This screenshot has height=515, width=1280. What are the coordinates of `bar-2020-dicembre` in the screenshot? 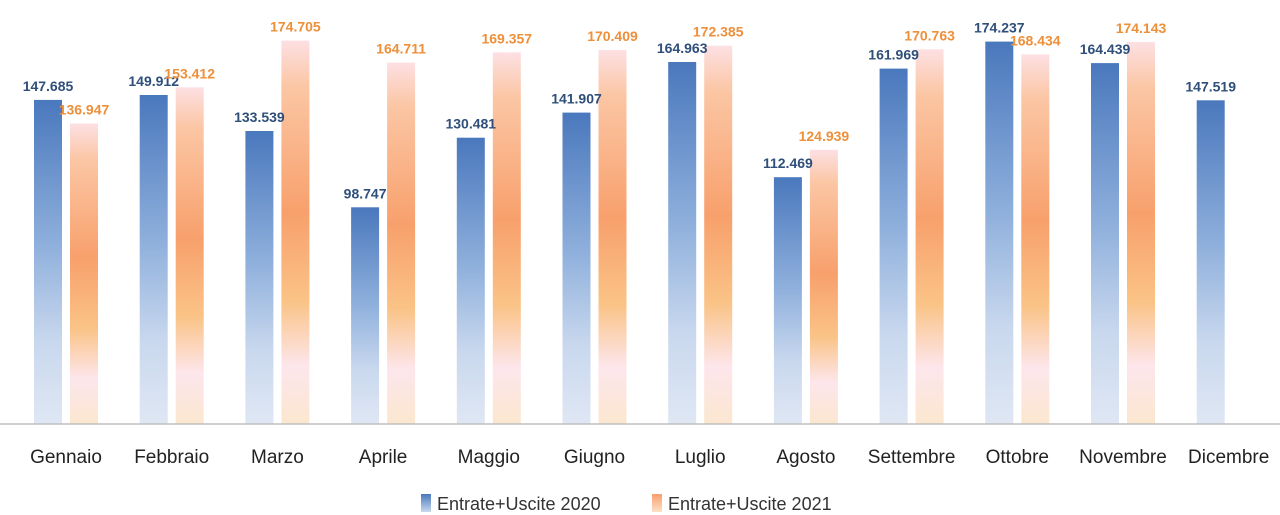 It's located at (1210, 262).